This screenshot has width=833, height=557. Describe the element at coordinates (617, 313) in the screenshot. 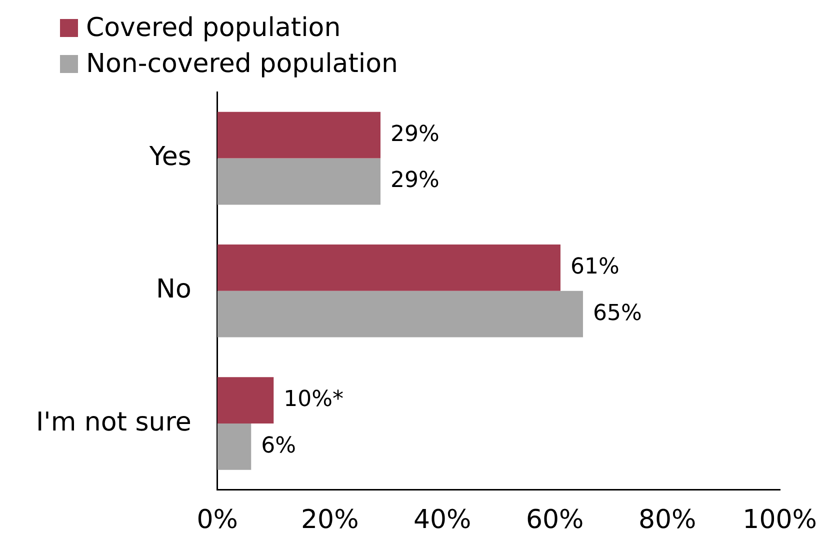

I see `data-label: 65%` at that location.